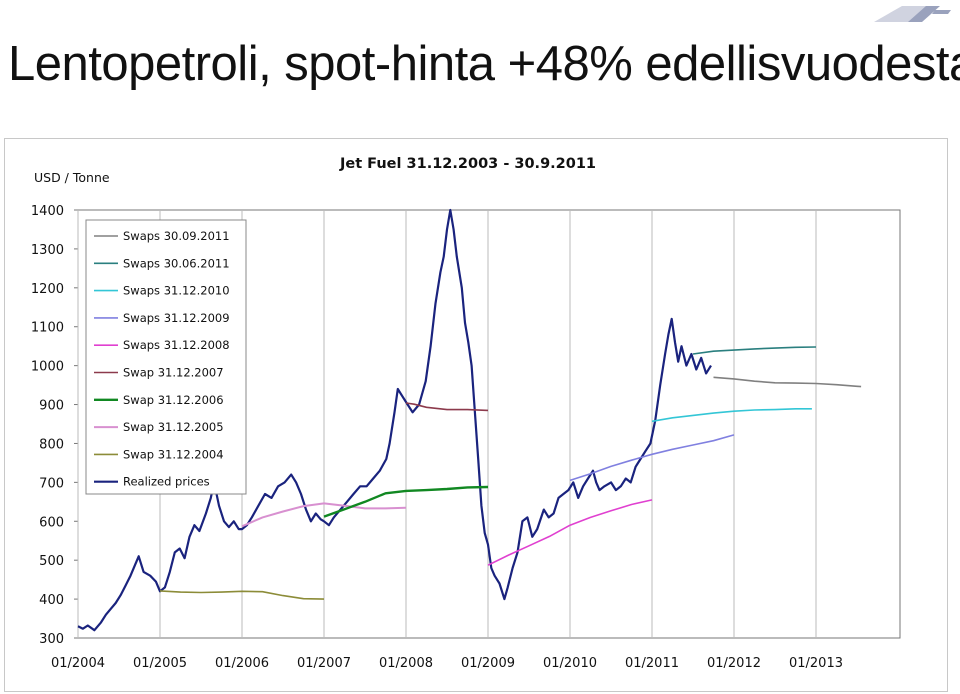 This screenshot has width=960, height=694. I want to click on legend-label: Swaps 30.06.2011, so click(176, 263).